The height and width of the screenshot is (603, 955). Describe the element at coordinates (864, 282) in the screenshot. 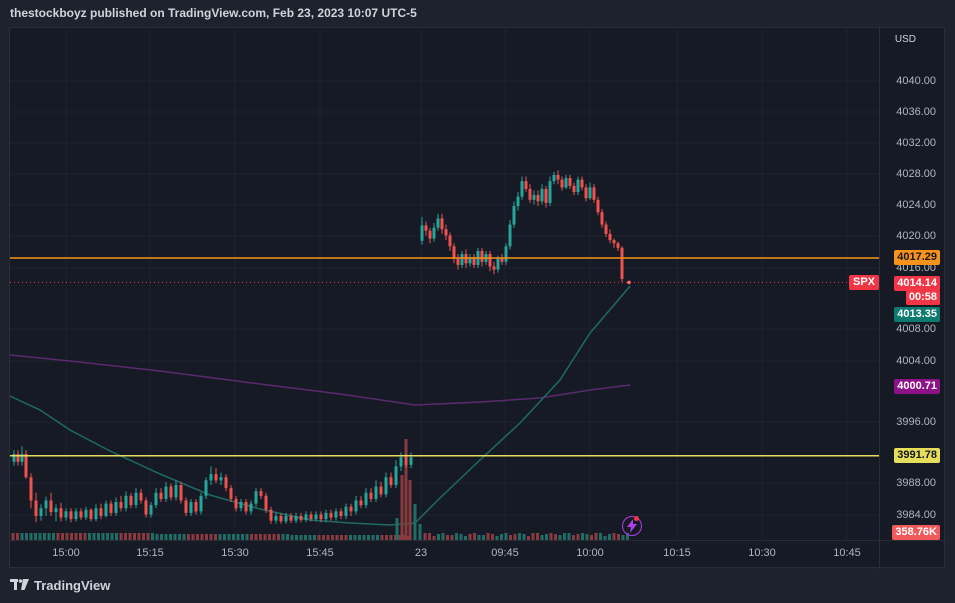

I see `symbol-tag: SPX` at that location.